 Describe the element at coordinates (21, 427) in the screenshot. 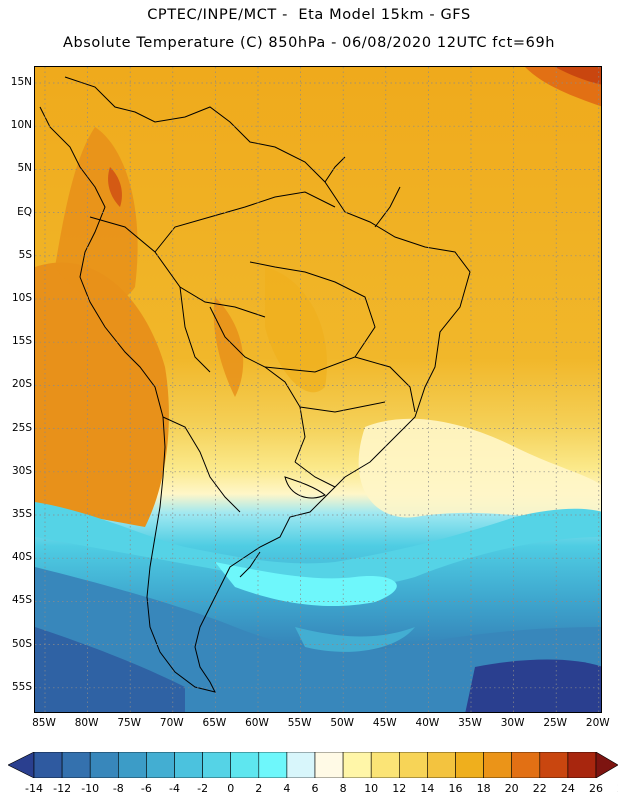

I see `latitude-label: 25S` at that location.